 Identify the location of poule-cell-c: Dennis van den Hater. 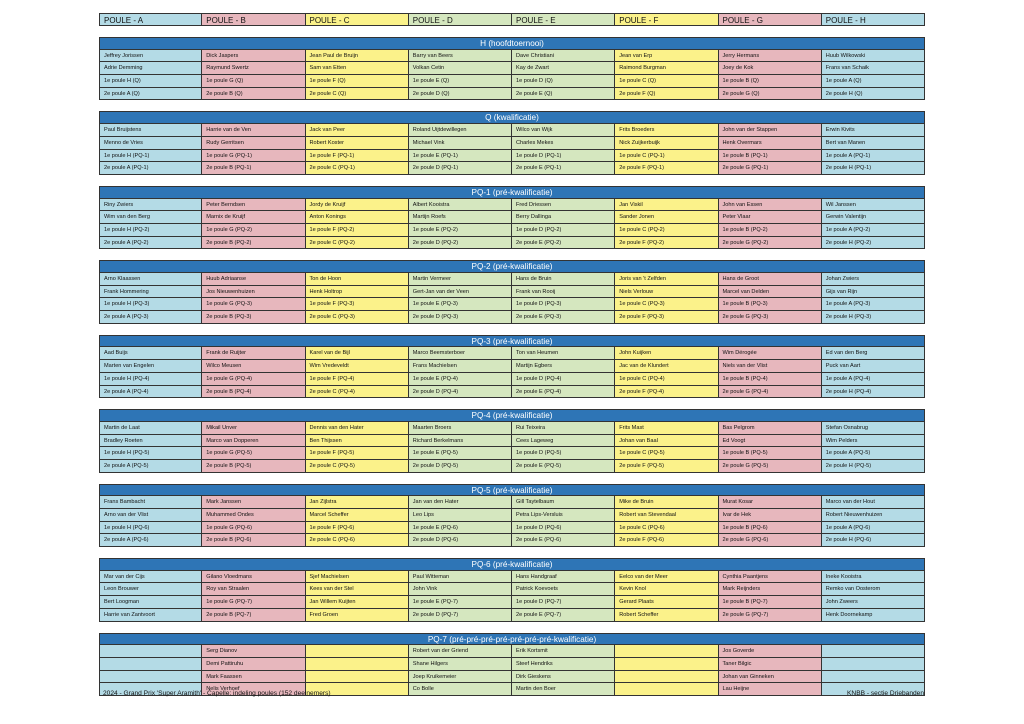
(357, 428).